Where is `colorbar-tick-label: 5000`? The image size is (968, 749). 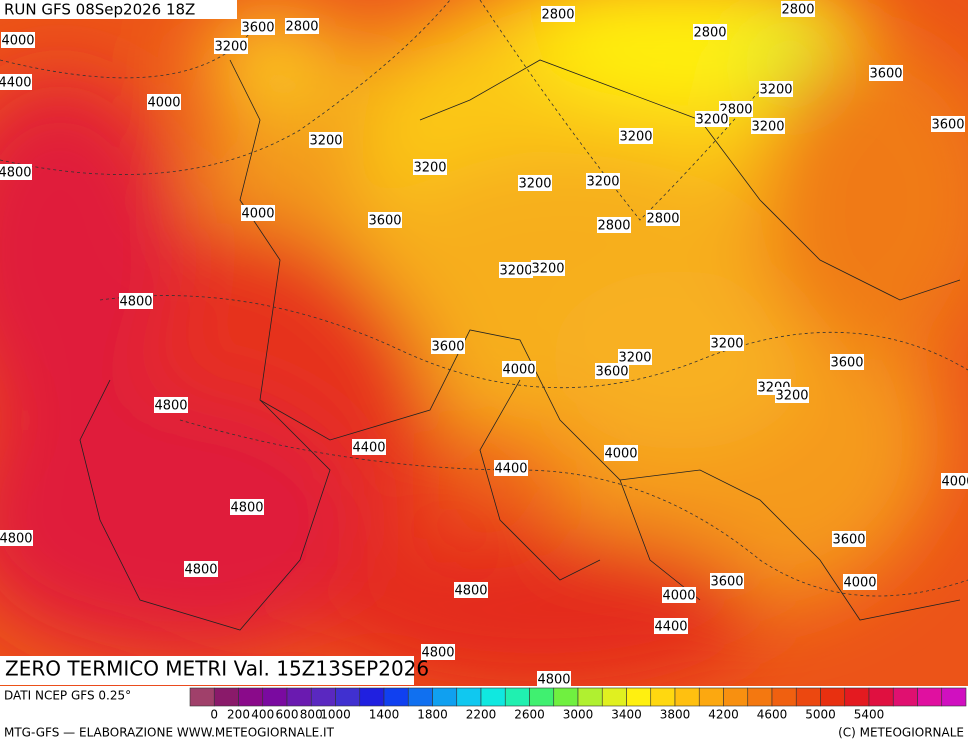 colorbar-tick-label: 5000 is located at coordinates (820, 715).